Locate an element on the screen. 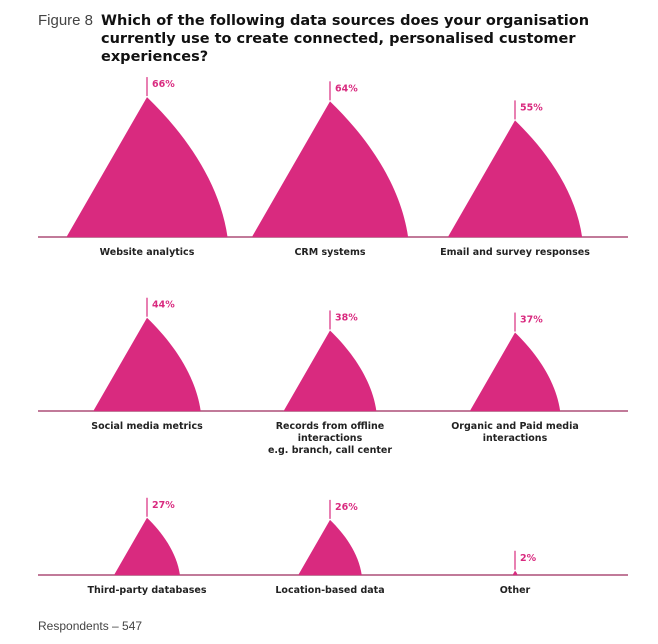 This screenshot has width=658, height=644. value-label: 38% is located at coordinates (346, 317).